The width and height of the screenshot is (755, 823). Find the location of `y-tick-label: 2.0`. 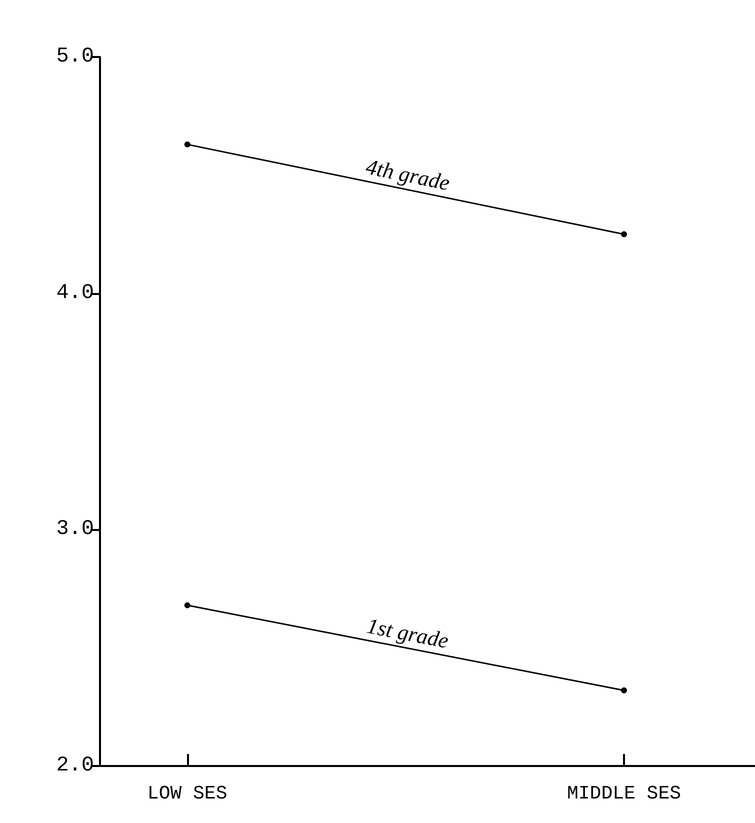

y-tick-label: 2.0 is located at coordinates (75, 766).